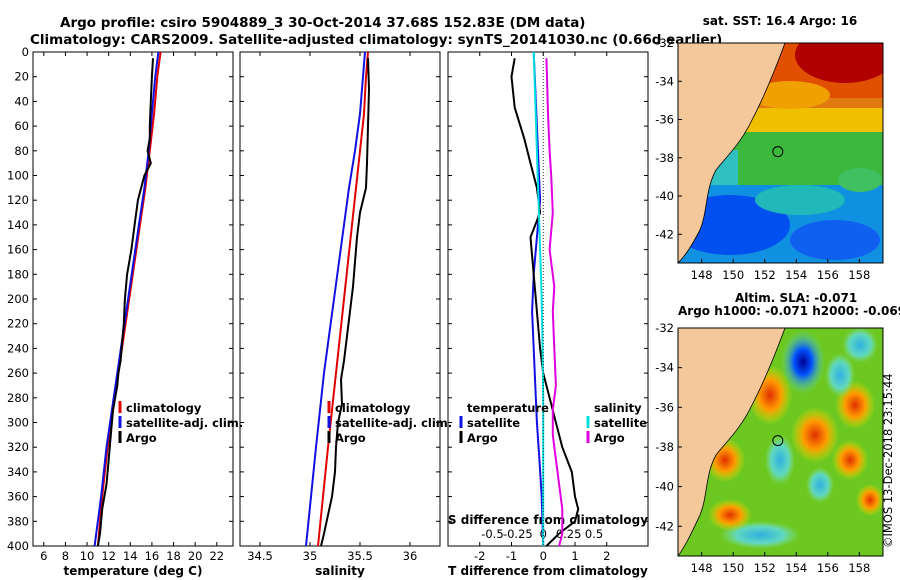 The height and width of the screenshot is (580, 900). I want to click on depth-tick-label: 160, so click(18, 250).